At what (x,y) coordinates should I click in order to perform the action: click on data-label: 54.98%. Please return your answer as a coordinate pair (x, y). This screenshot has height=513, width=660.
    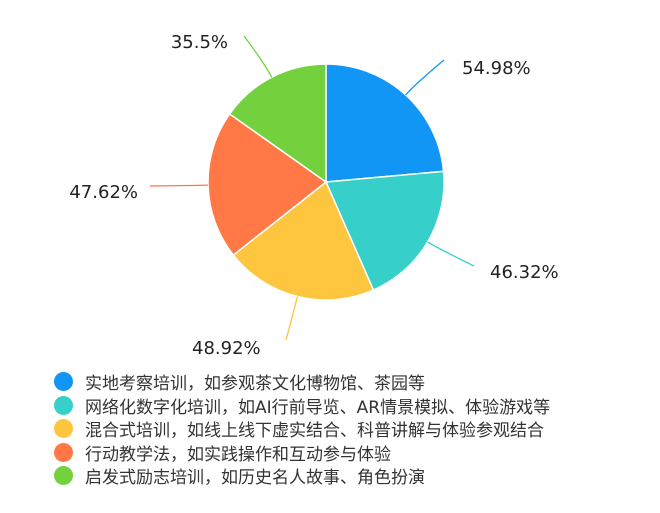
    Looking at the image, I should click on (496, 68).